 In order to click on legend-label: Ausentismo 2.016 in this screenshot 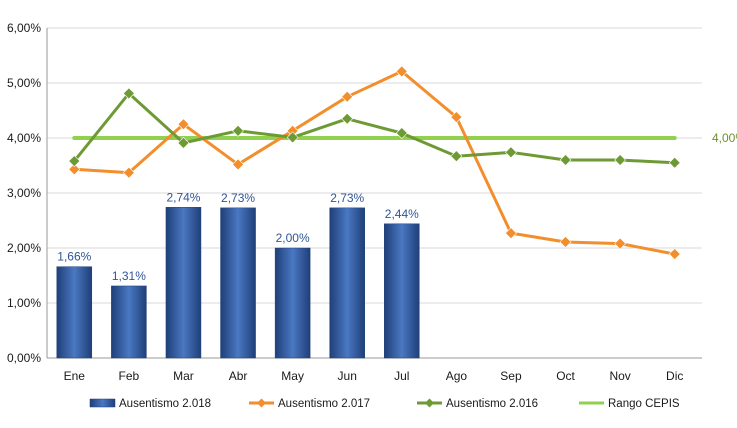, I will do `click(492, 404)`.